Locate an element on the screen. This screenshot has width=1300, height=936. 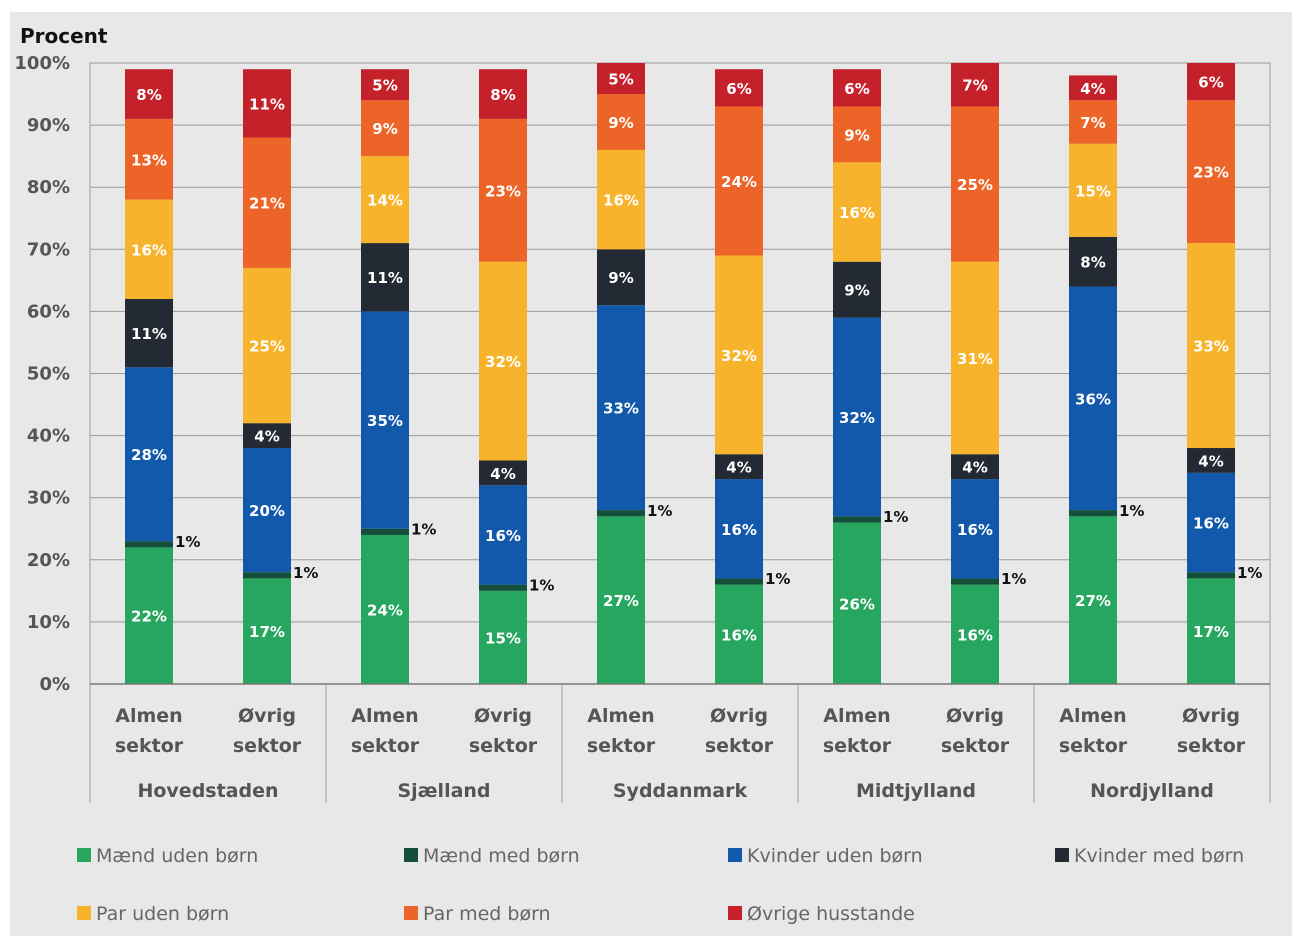
y-axis-title: Procent is located at coordinates (64, 36).